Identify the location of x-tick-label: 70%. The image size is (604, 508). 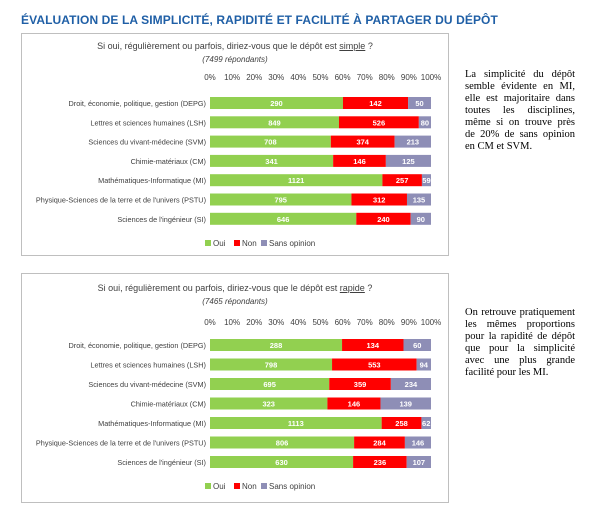
(365, 322).